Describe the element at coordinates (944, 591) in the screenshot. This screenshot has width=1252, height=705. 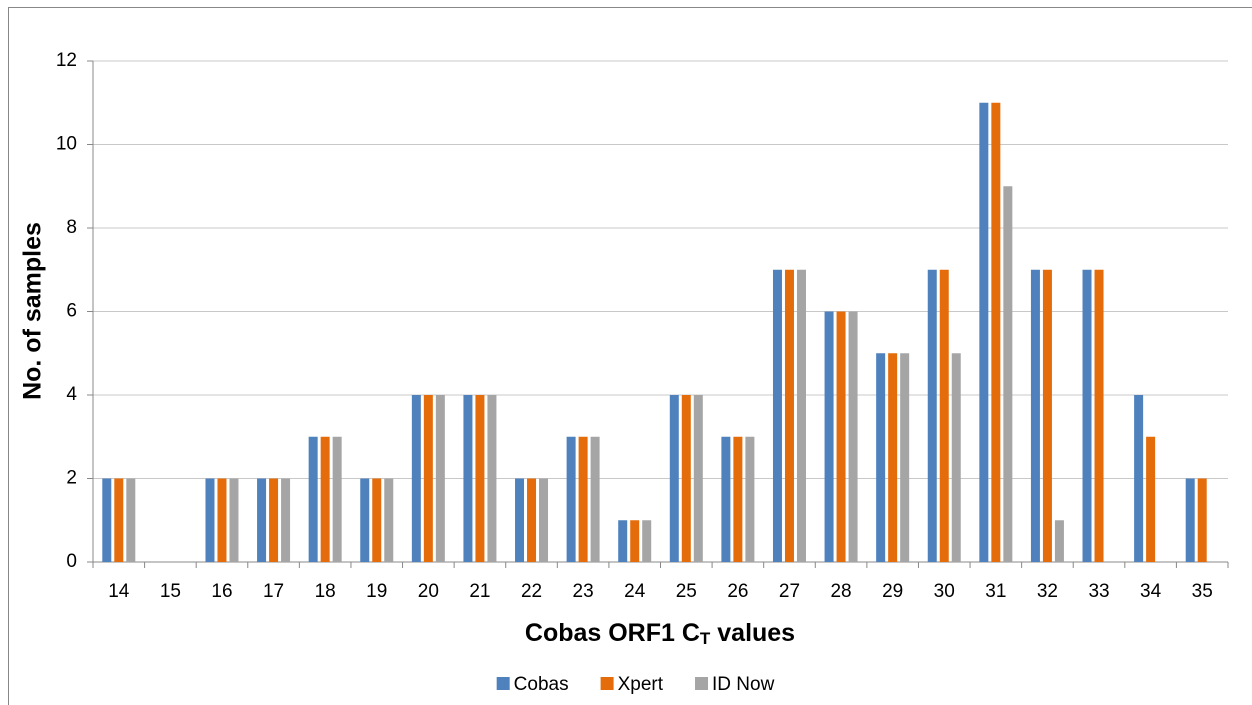
I see `x-tick-label: 30` at that location.